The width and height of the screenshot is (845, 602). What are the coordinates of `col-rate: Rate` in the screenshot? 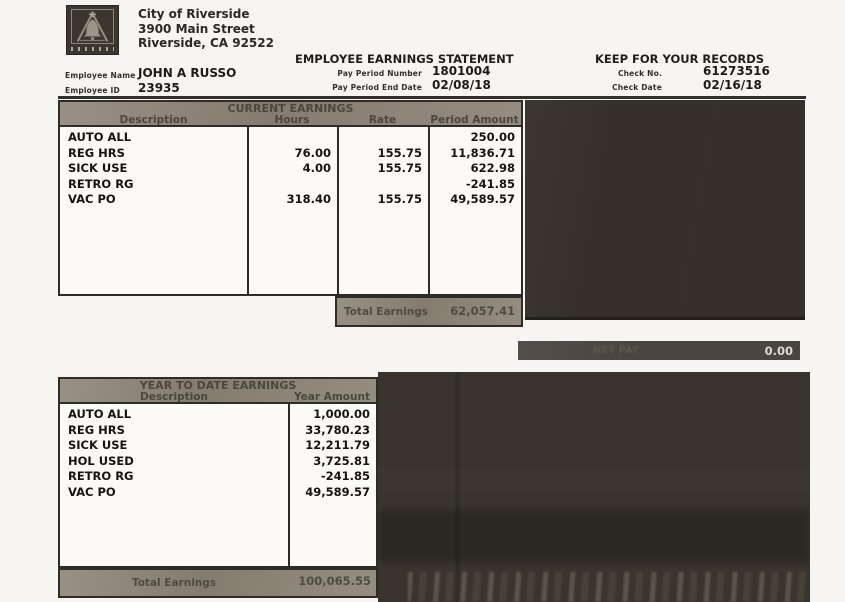 It's located at (382, 120).